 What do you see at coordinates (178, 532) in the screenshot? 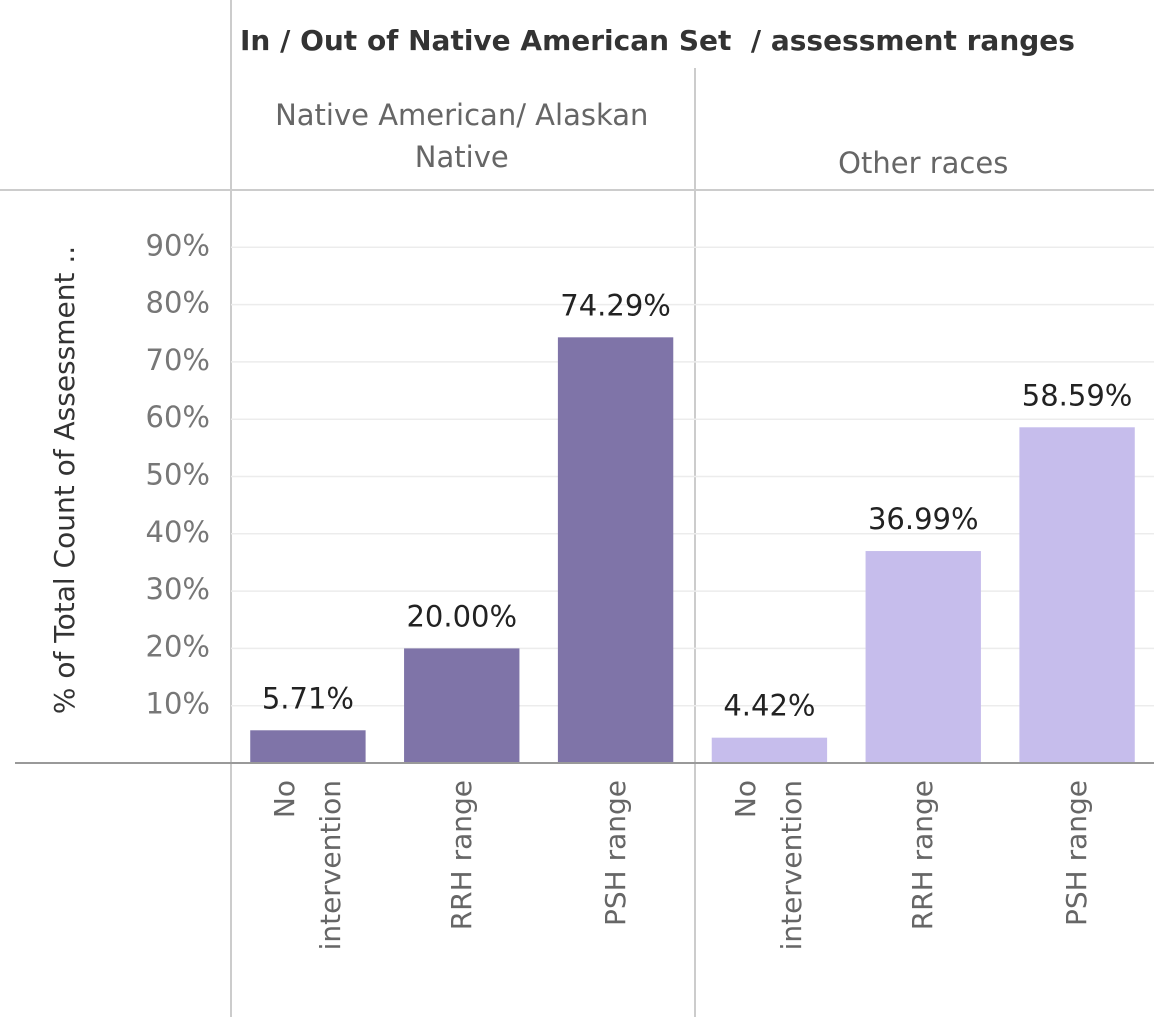
I see `y-tick-label: 40%` at bounding box center [178, 532].